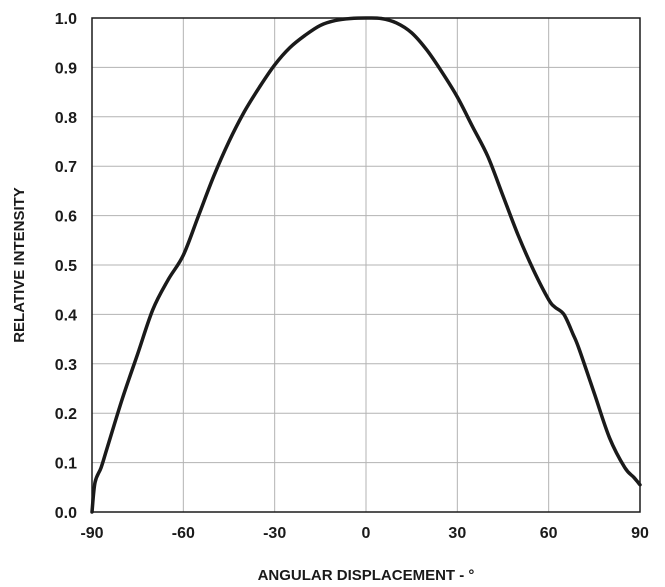  What do you see at coordinates (66, 19) in the screenshot?
I see `y-tick-label: 1.0` at bounding box center [66, 19].